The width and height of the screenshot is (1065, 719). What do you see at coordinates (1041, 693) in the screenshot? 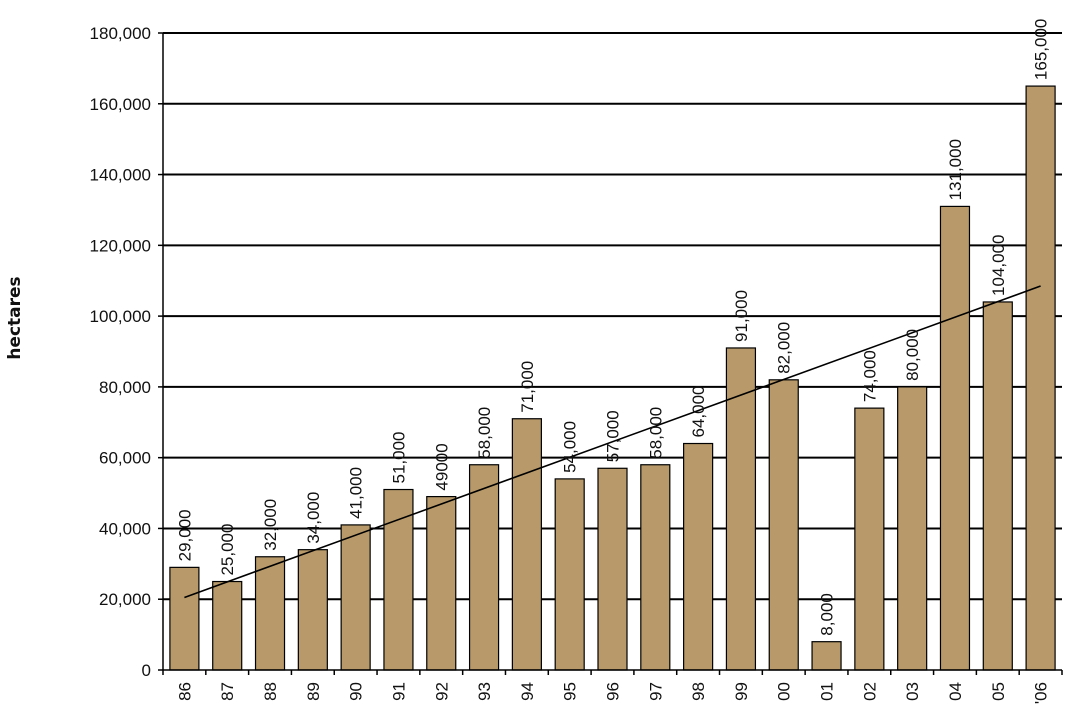
I see `x-tick-label: '06` at bounding box center [1041, 693].